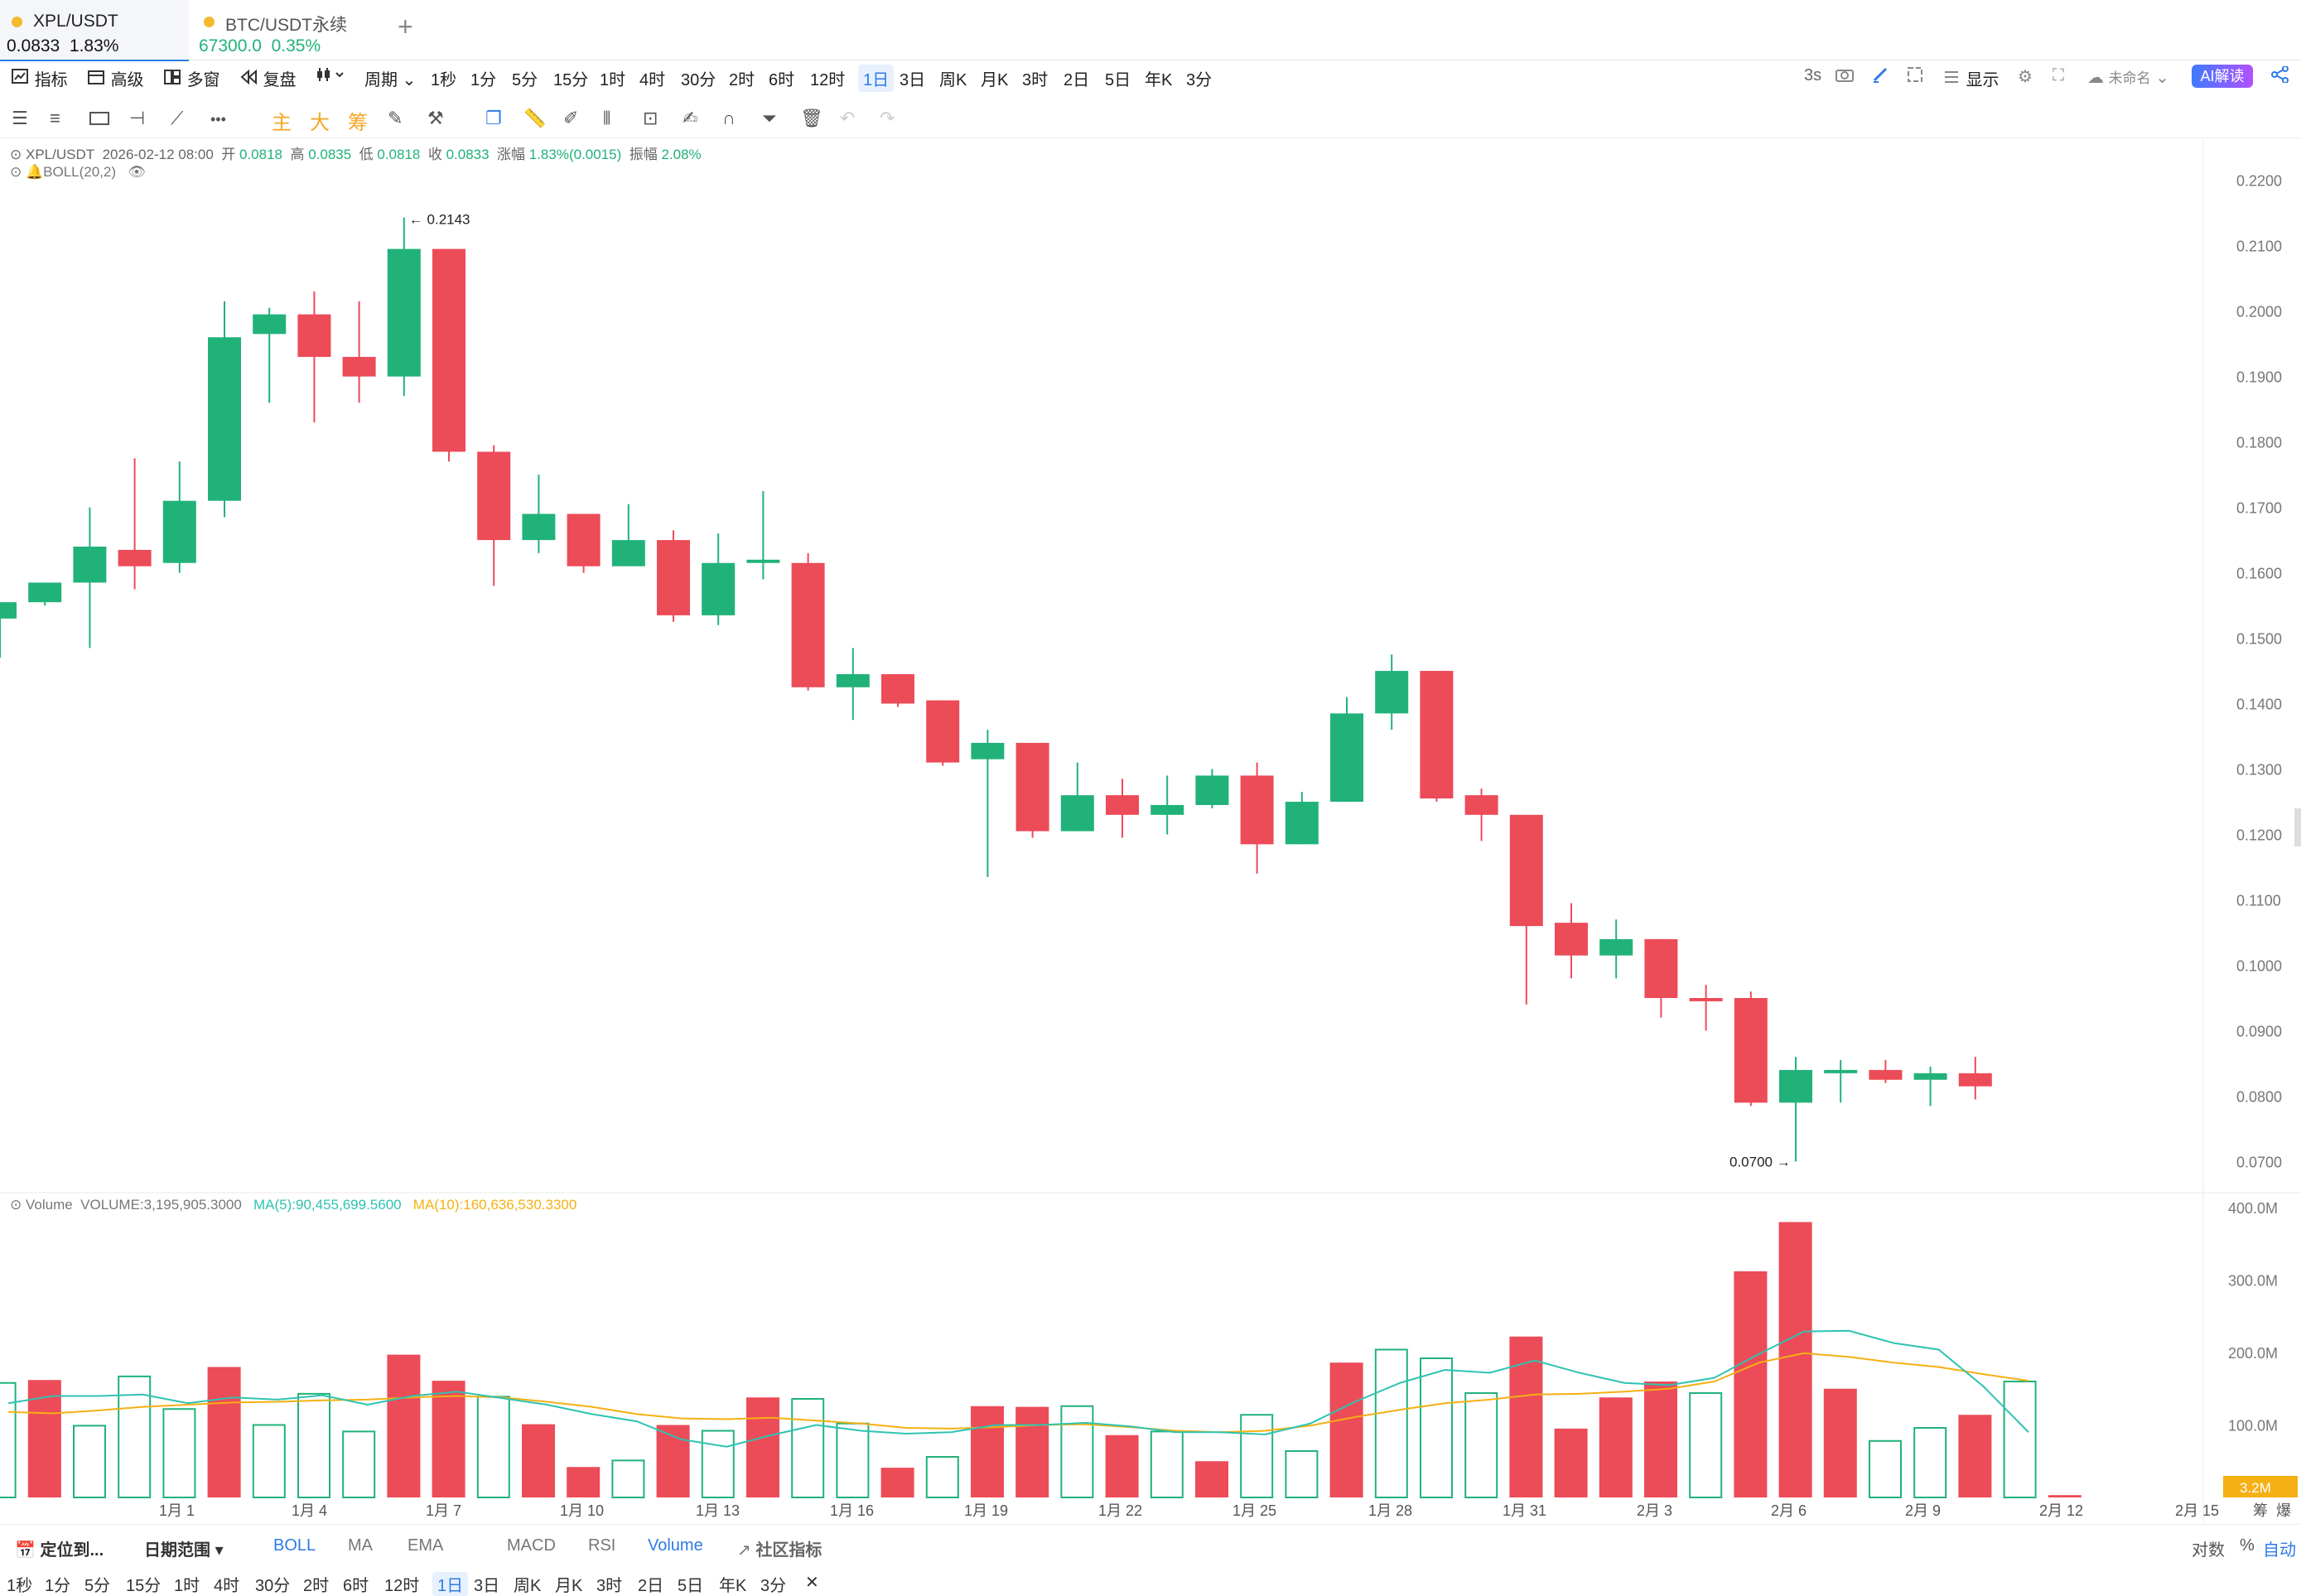 The height and width of the screenshot is (1596, 2301). I want to click on chip-toggle: 筹, so click(358, 123).